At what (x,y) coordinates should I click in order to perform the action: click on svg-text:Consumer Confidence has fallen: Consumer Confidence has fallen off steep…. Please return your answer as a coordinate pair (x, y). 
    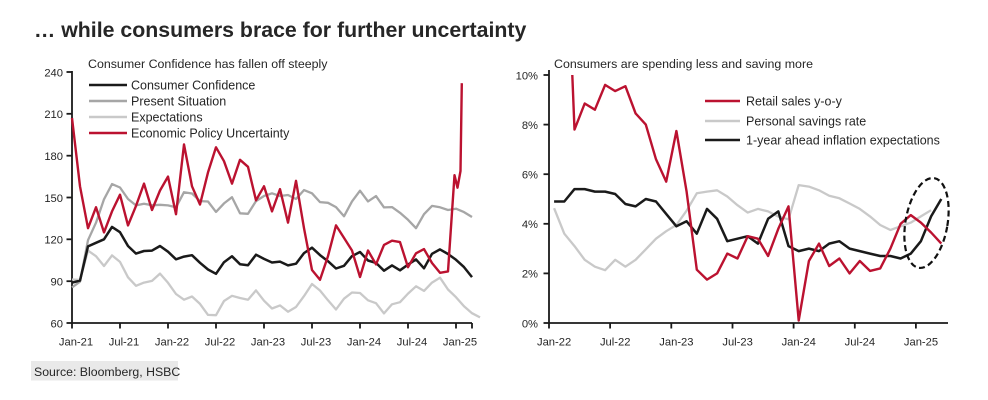
    Looking at the image, I should click on (208, 64).